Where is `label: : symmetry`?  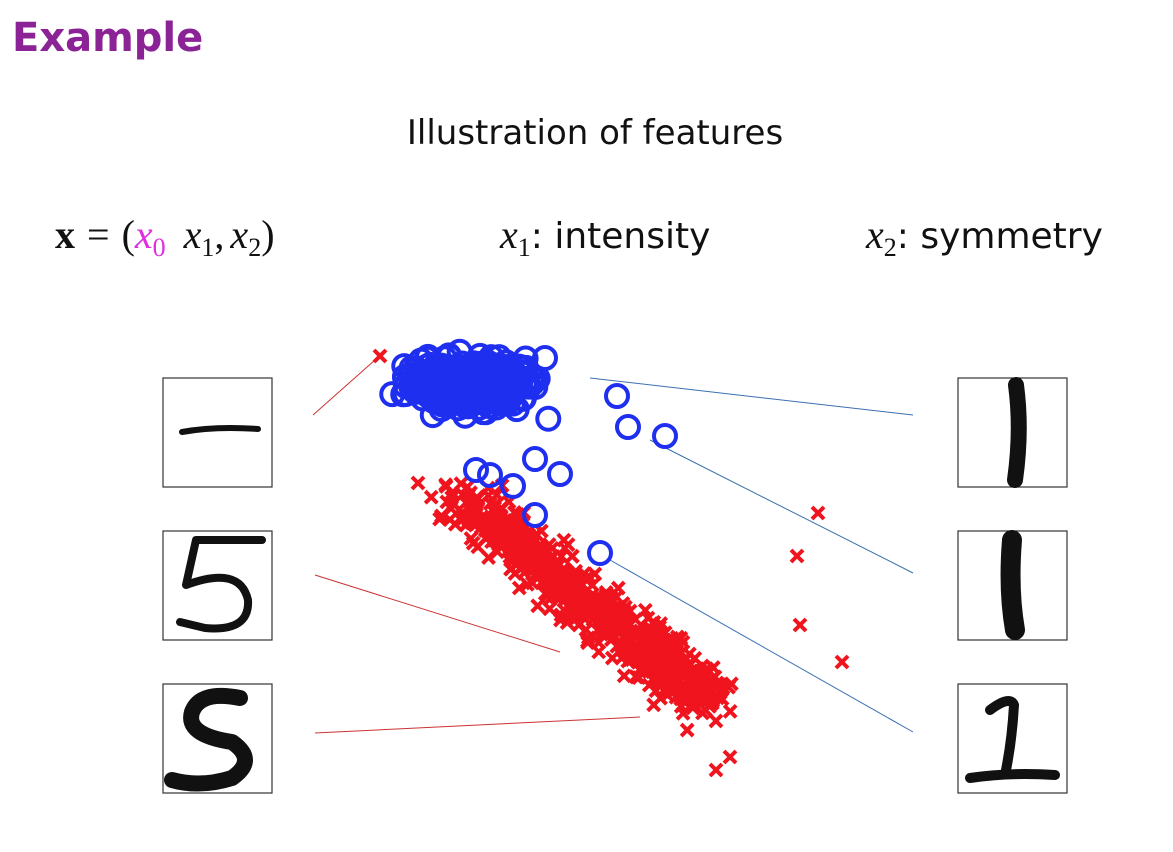
label: : symmetry is located at coordinates (1000, 236).